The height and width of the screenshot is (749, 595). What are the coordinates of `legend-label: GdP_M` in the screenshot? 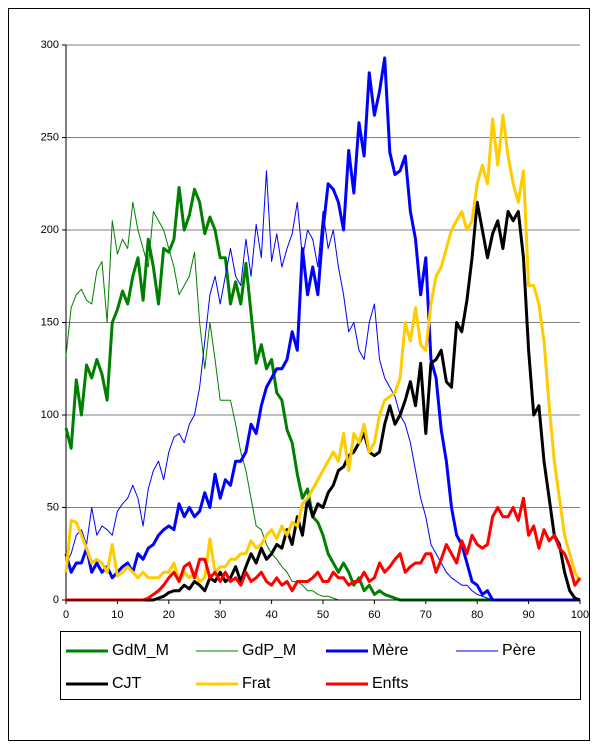 It's located at (269, 650).